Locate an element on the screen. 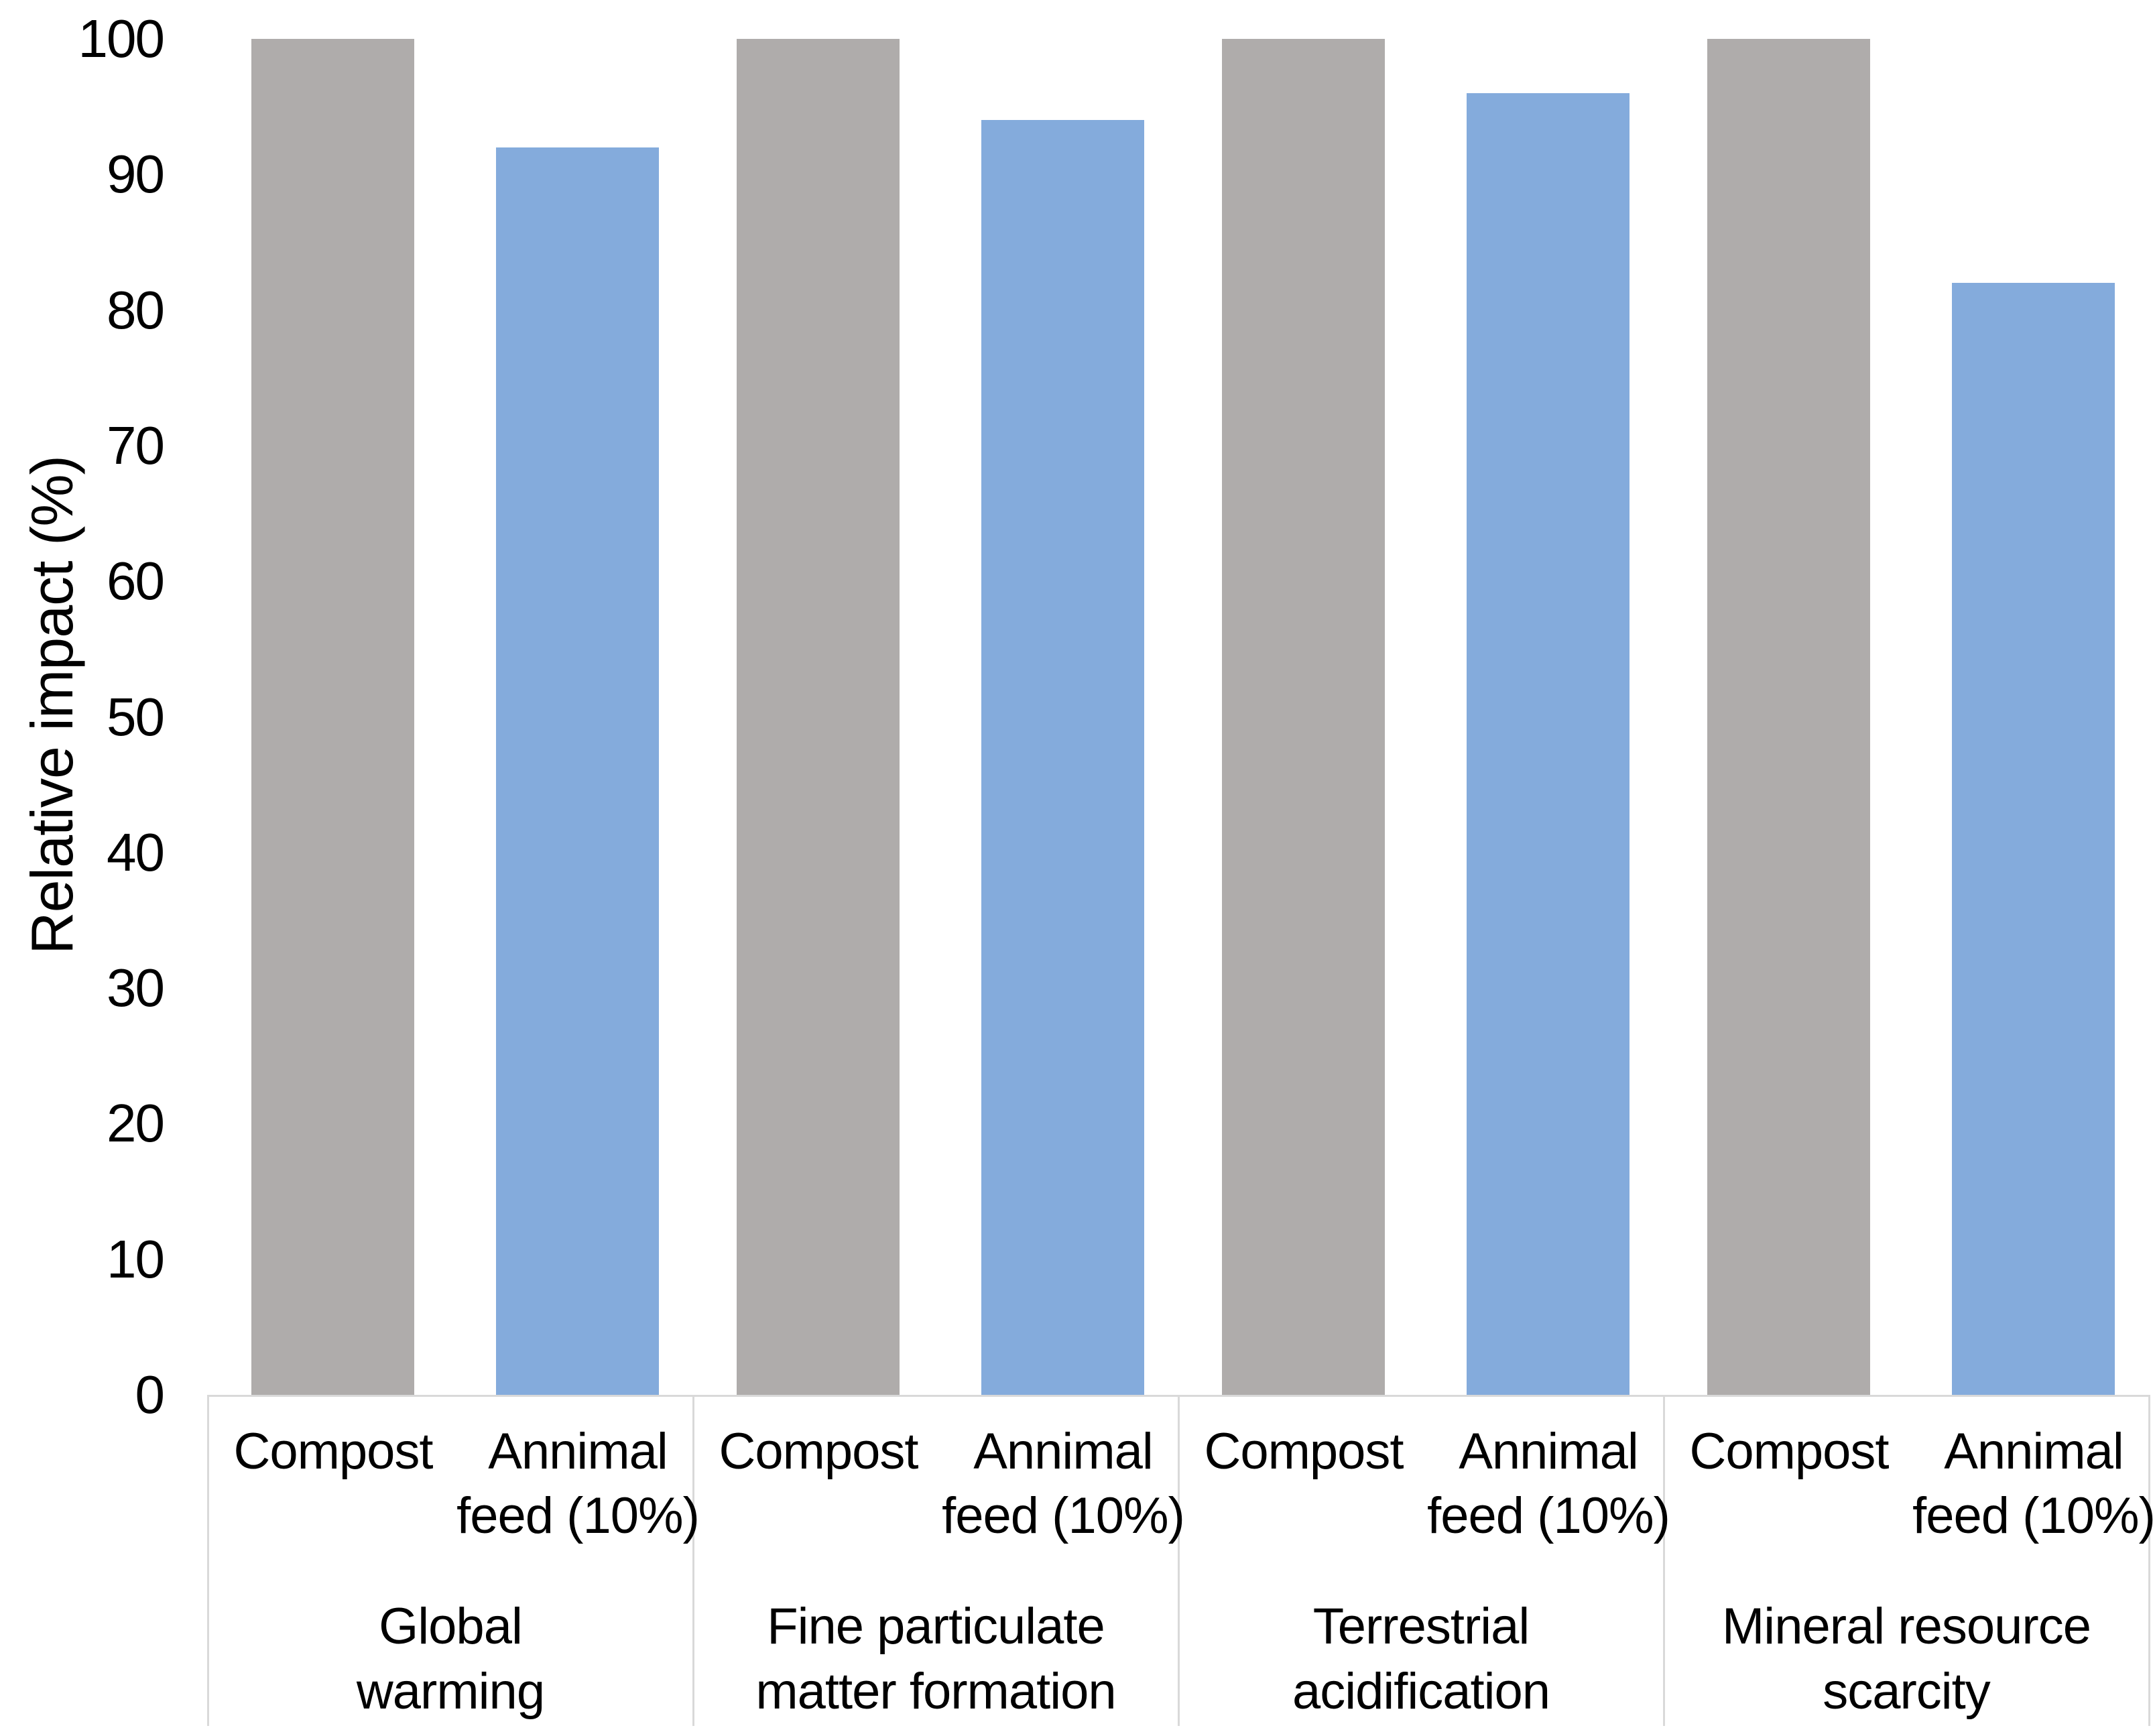 The image size is (2153, 1736). y-axis-tick-label: 80 is located at coordinates (136, 310).